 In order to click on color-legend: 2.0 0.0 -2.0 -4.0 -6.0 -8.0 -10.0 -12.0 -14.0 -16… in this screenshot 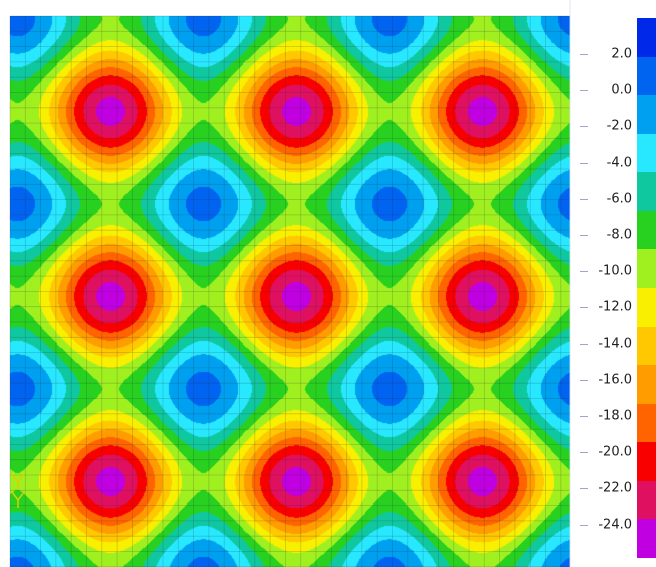, I will do `click(618, 283)`.